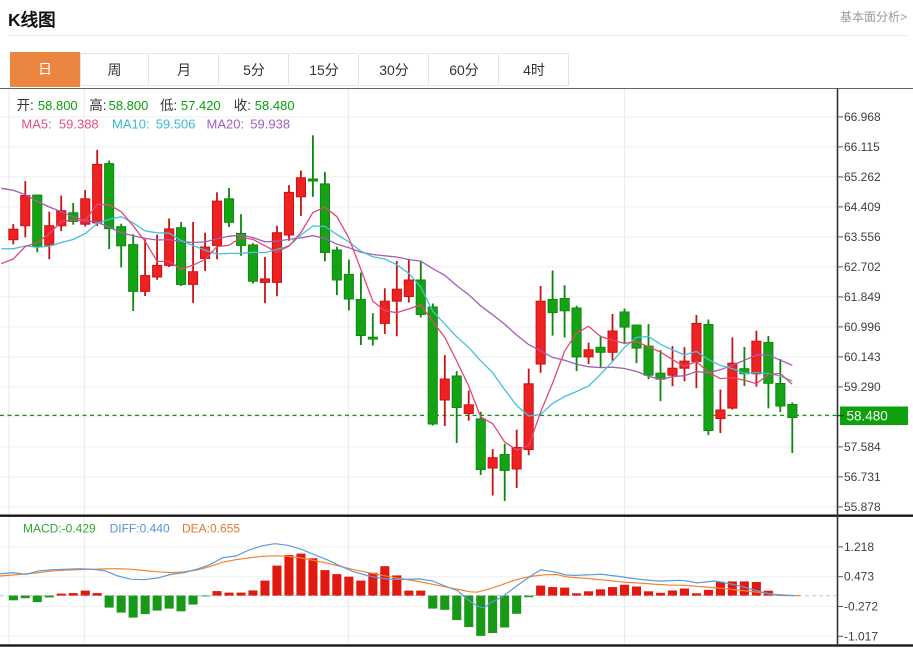 Image resolution: width=913 pixels, height=649 pixels. I want to click on svg-text: 低:, so click(168, 105).